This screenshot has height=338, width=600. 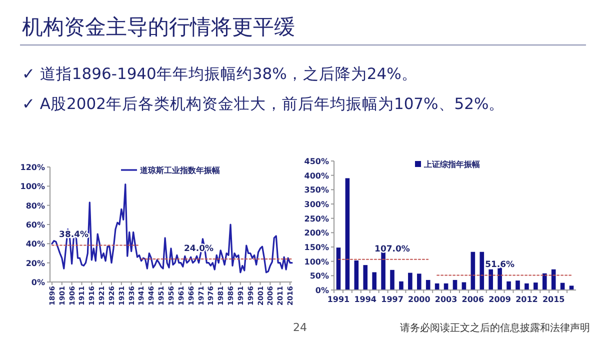 I want to click on x-tick-label: 1991, so click(x=338, y=299).